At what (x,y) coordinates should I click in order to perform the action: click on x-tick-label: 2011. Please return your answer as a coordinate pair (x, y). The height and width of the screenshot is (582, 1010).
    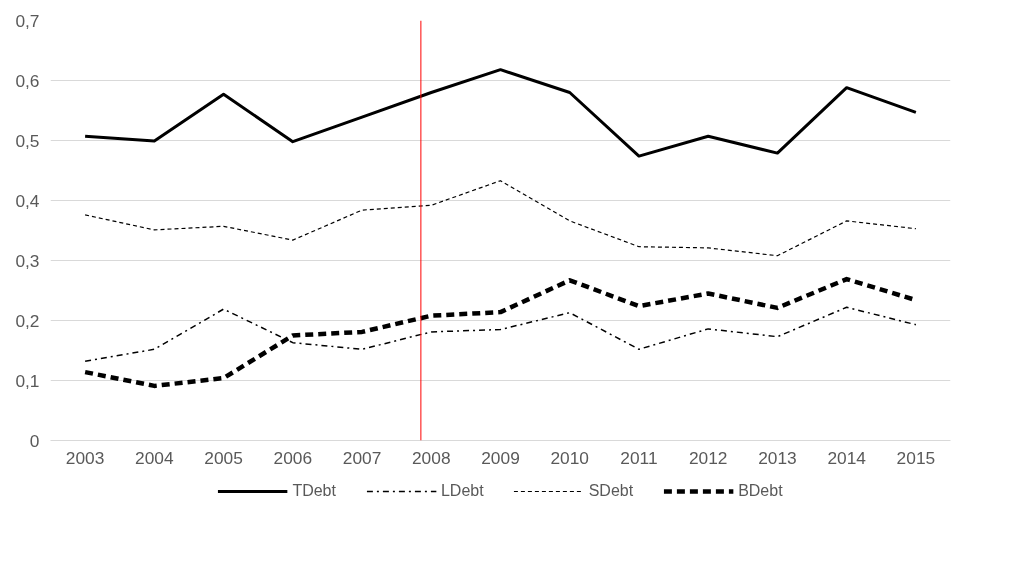
    Looking at the image, I should click on (639, 457).